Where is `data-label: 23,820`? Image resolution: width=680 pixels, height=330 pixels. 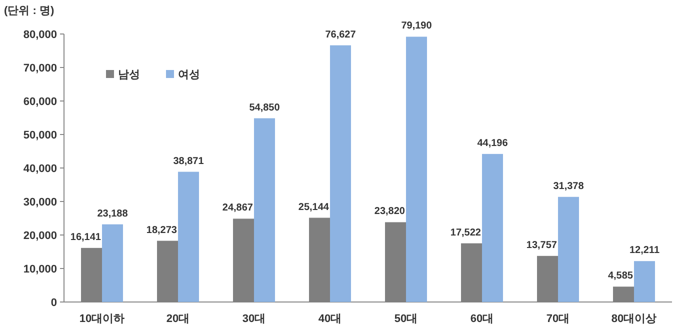
data-label: 23,820 is located at coordinates (390, 212).